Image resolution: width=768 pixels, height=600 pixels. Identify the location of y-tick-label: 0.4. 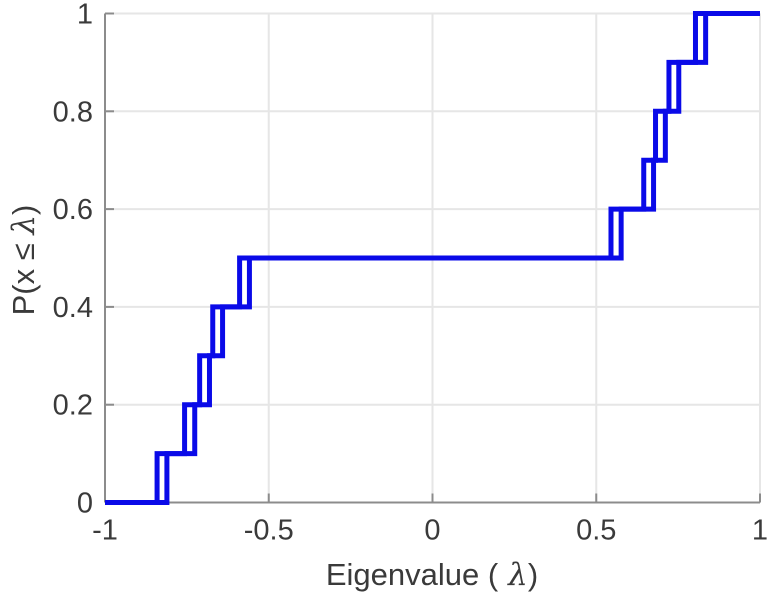
(73, 308).